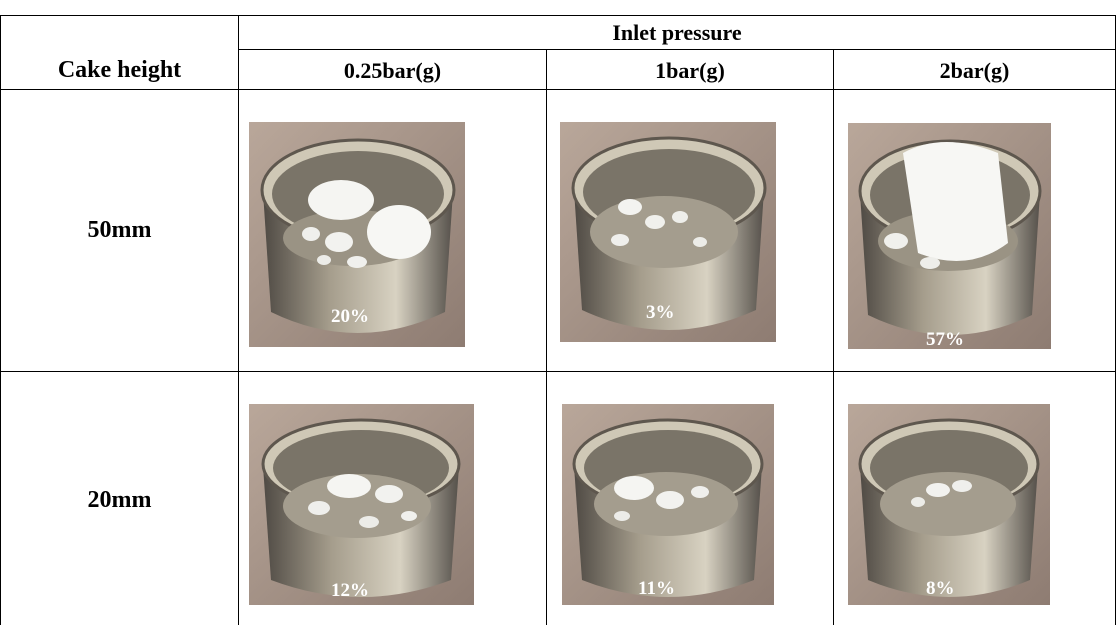  Describe the element at coordinates (119, 230) in the screenshot. I see `row-label-50mm: 50mm` at that location.